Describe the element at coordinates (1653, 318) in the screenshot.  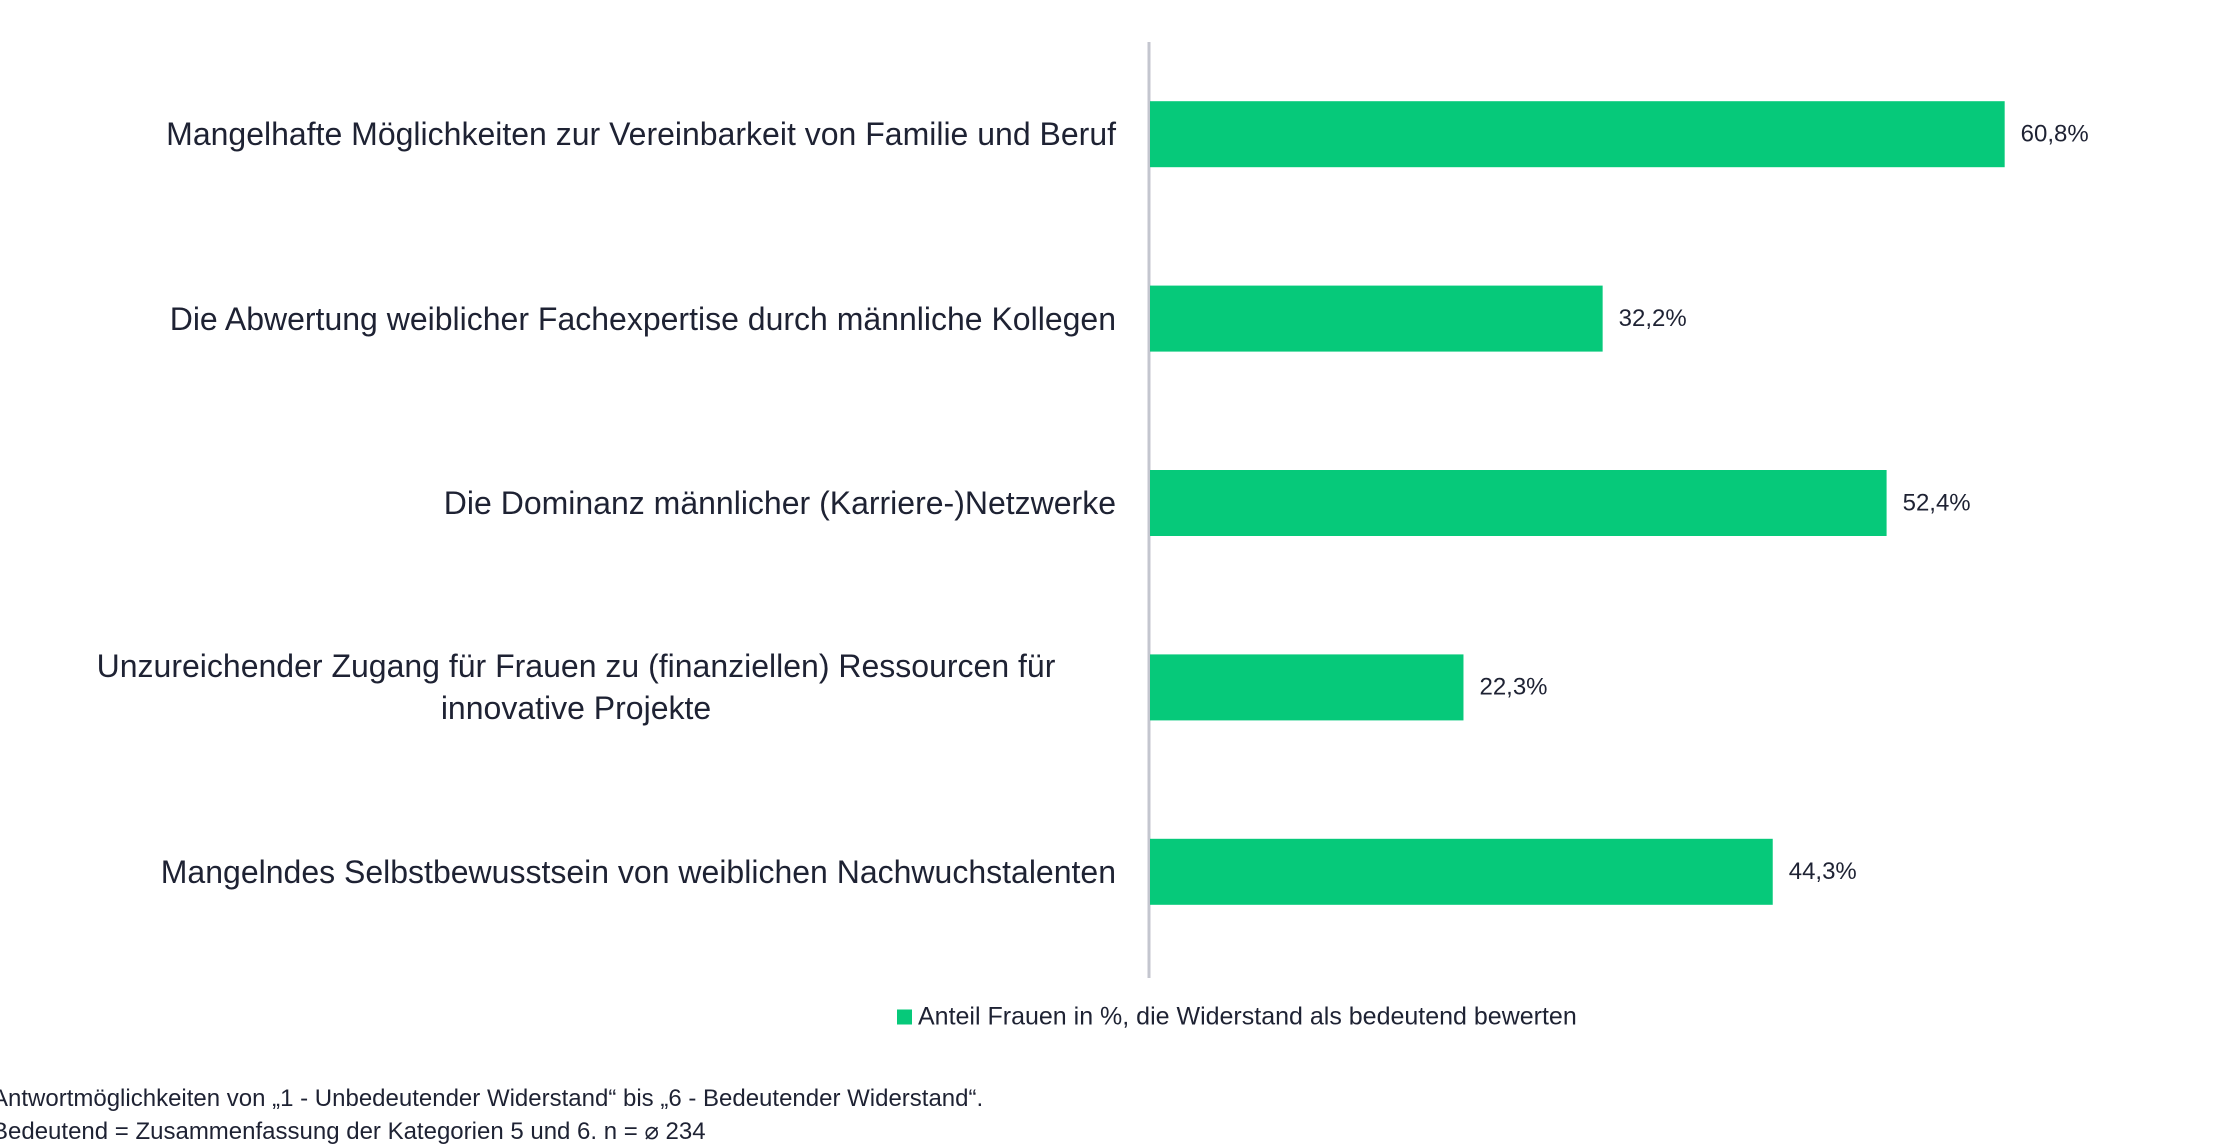
I see `value-label: 32,2%` at that location.